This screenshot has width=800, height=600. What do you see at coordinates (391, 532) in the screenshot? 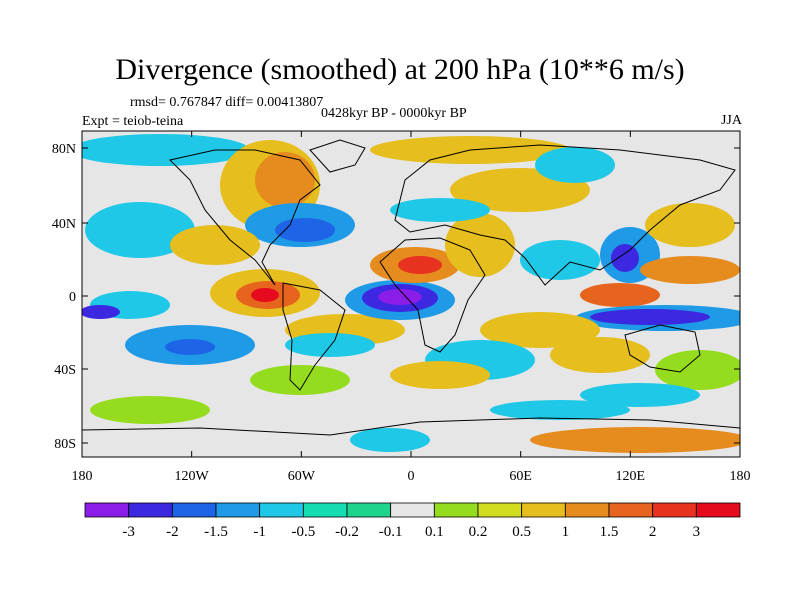
I see `colorbar-label: -0.1` at bounding box center [391, 532].